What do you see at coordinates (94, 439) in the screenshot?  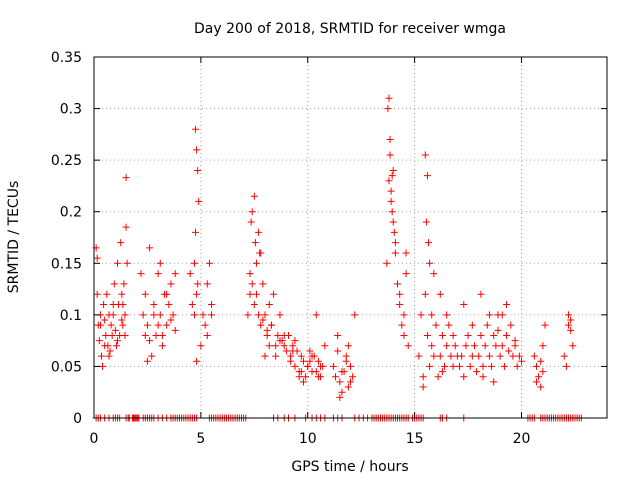 I see `x-tick-label: 0` at bounding box center [94, 439].